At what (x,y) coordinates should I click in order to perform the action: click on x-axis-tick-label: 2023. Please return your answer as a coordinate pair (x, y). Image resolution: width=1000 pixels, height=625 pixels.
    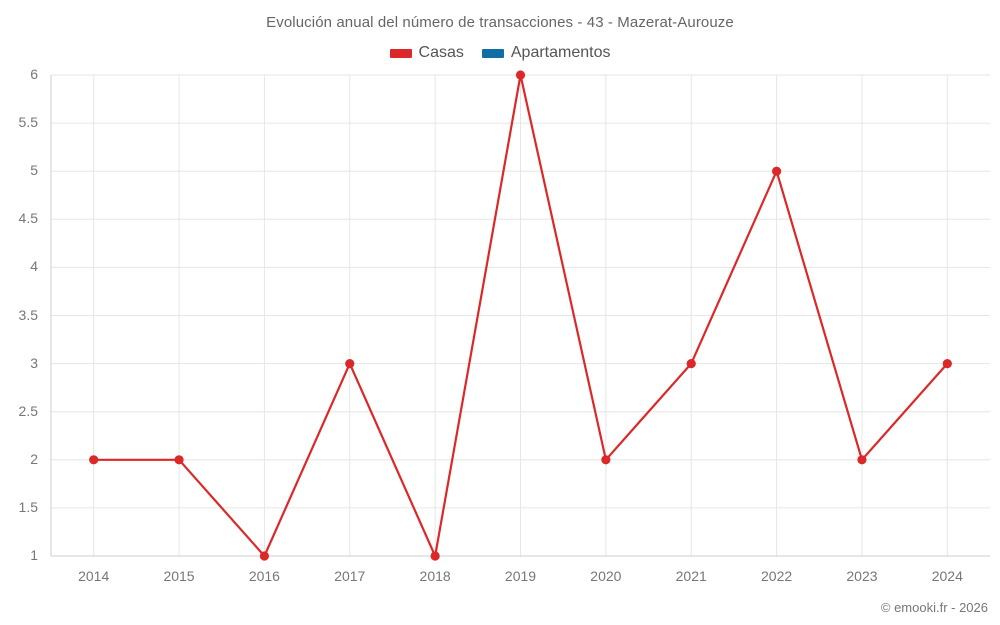
    Looking at the image, I should click on (862, 576).